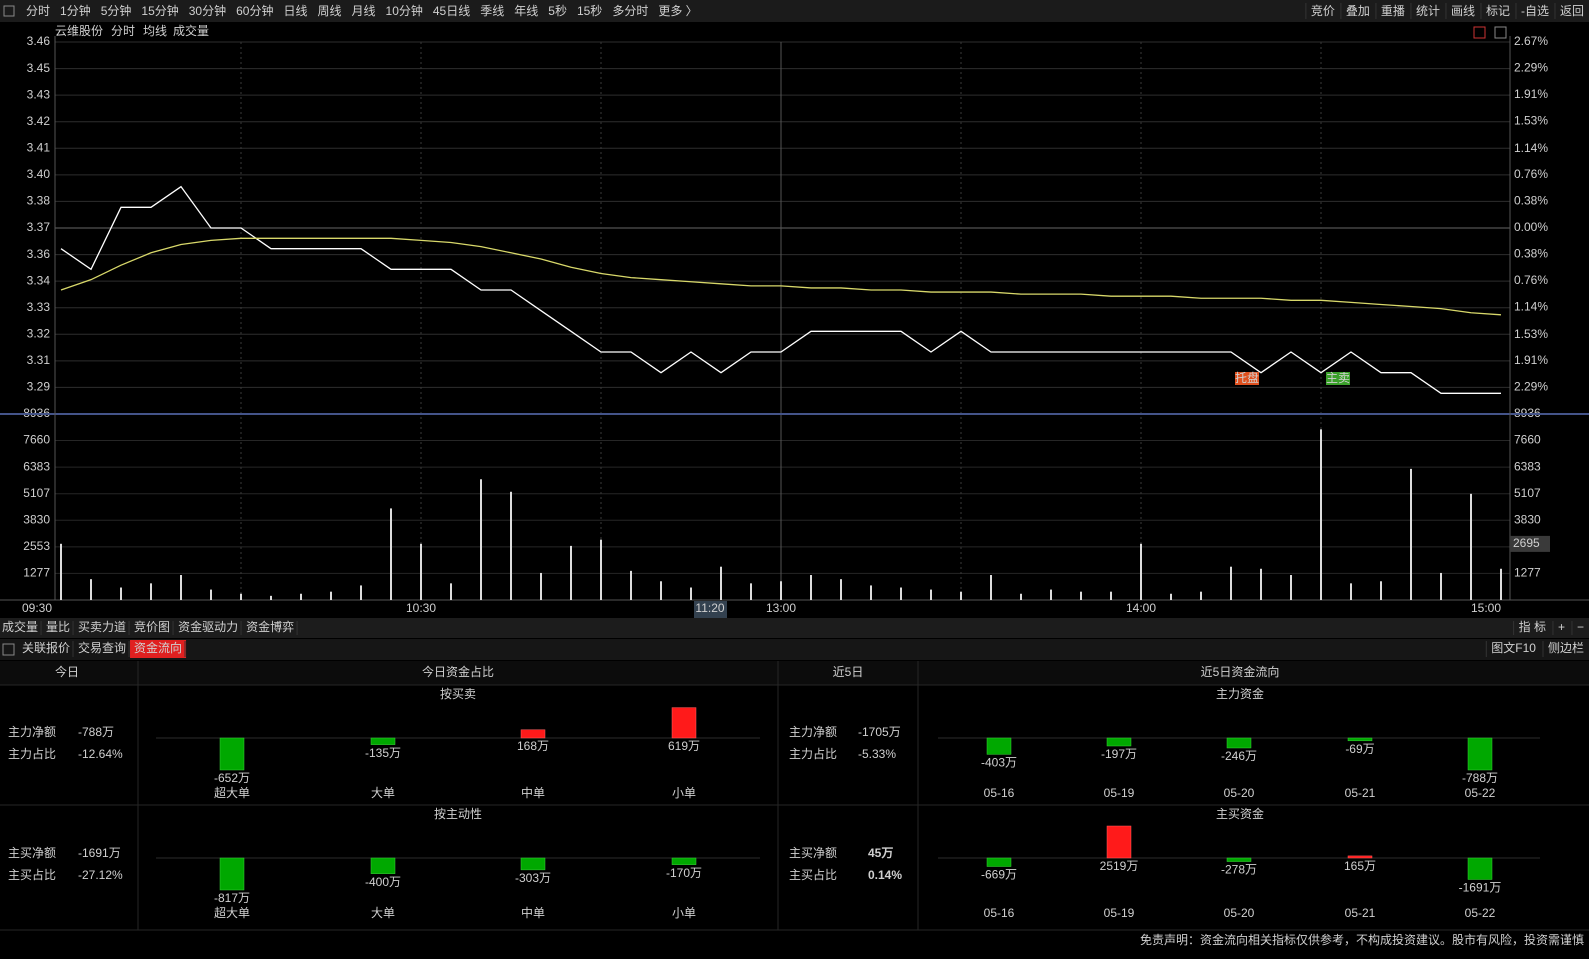  Describe the element at coordinates (102, 647) in the screenshot. I see `tab: 交易查询` at that location.